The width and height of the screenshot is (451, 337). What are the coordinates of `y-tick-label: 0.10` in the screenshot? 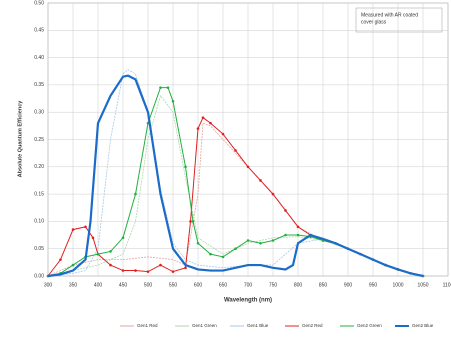 It's located at (39, 222).